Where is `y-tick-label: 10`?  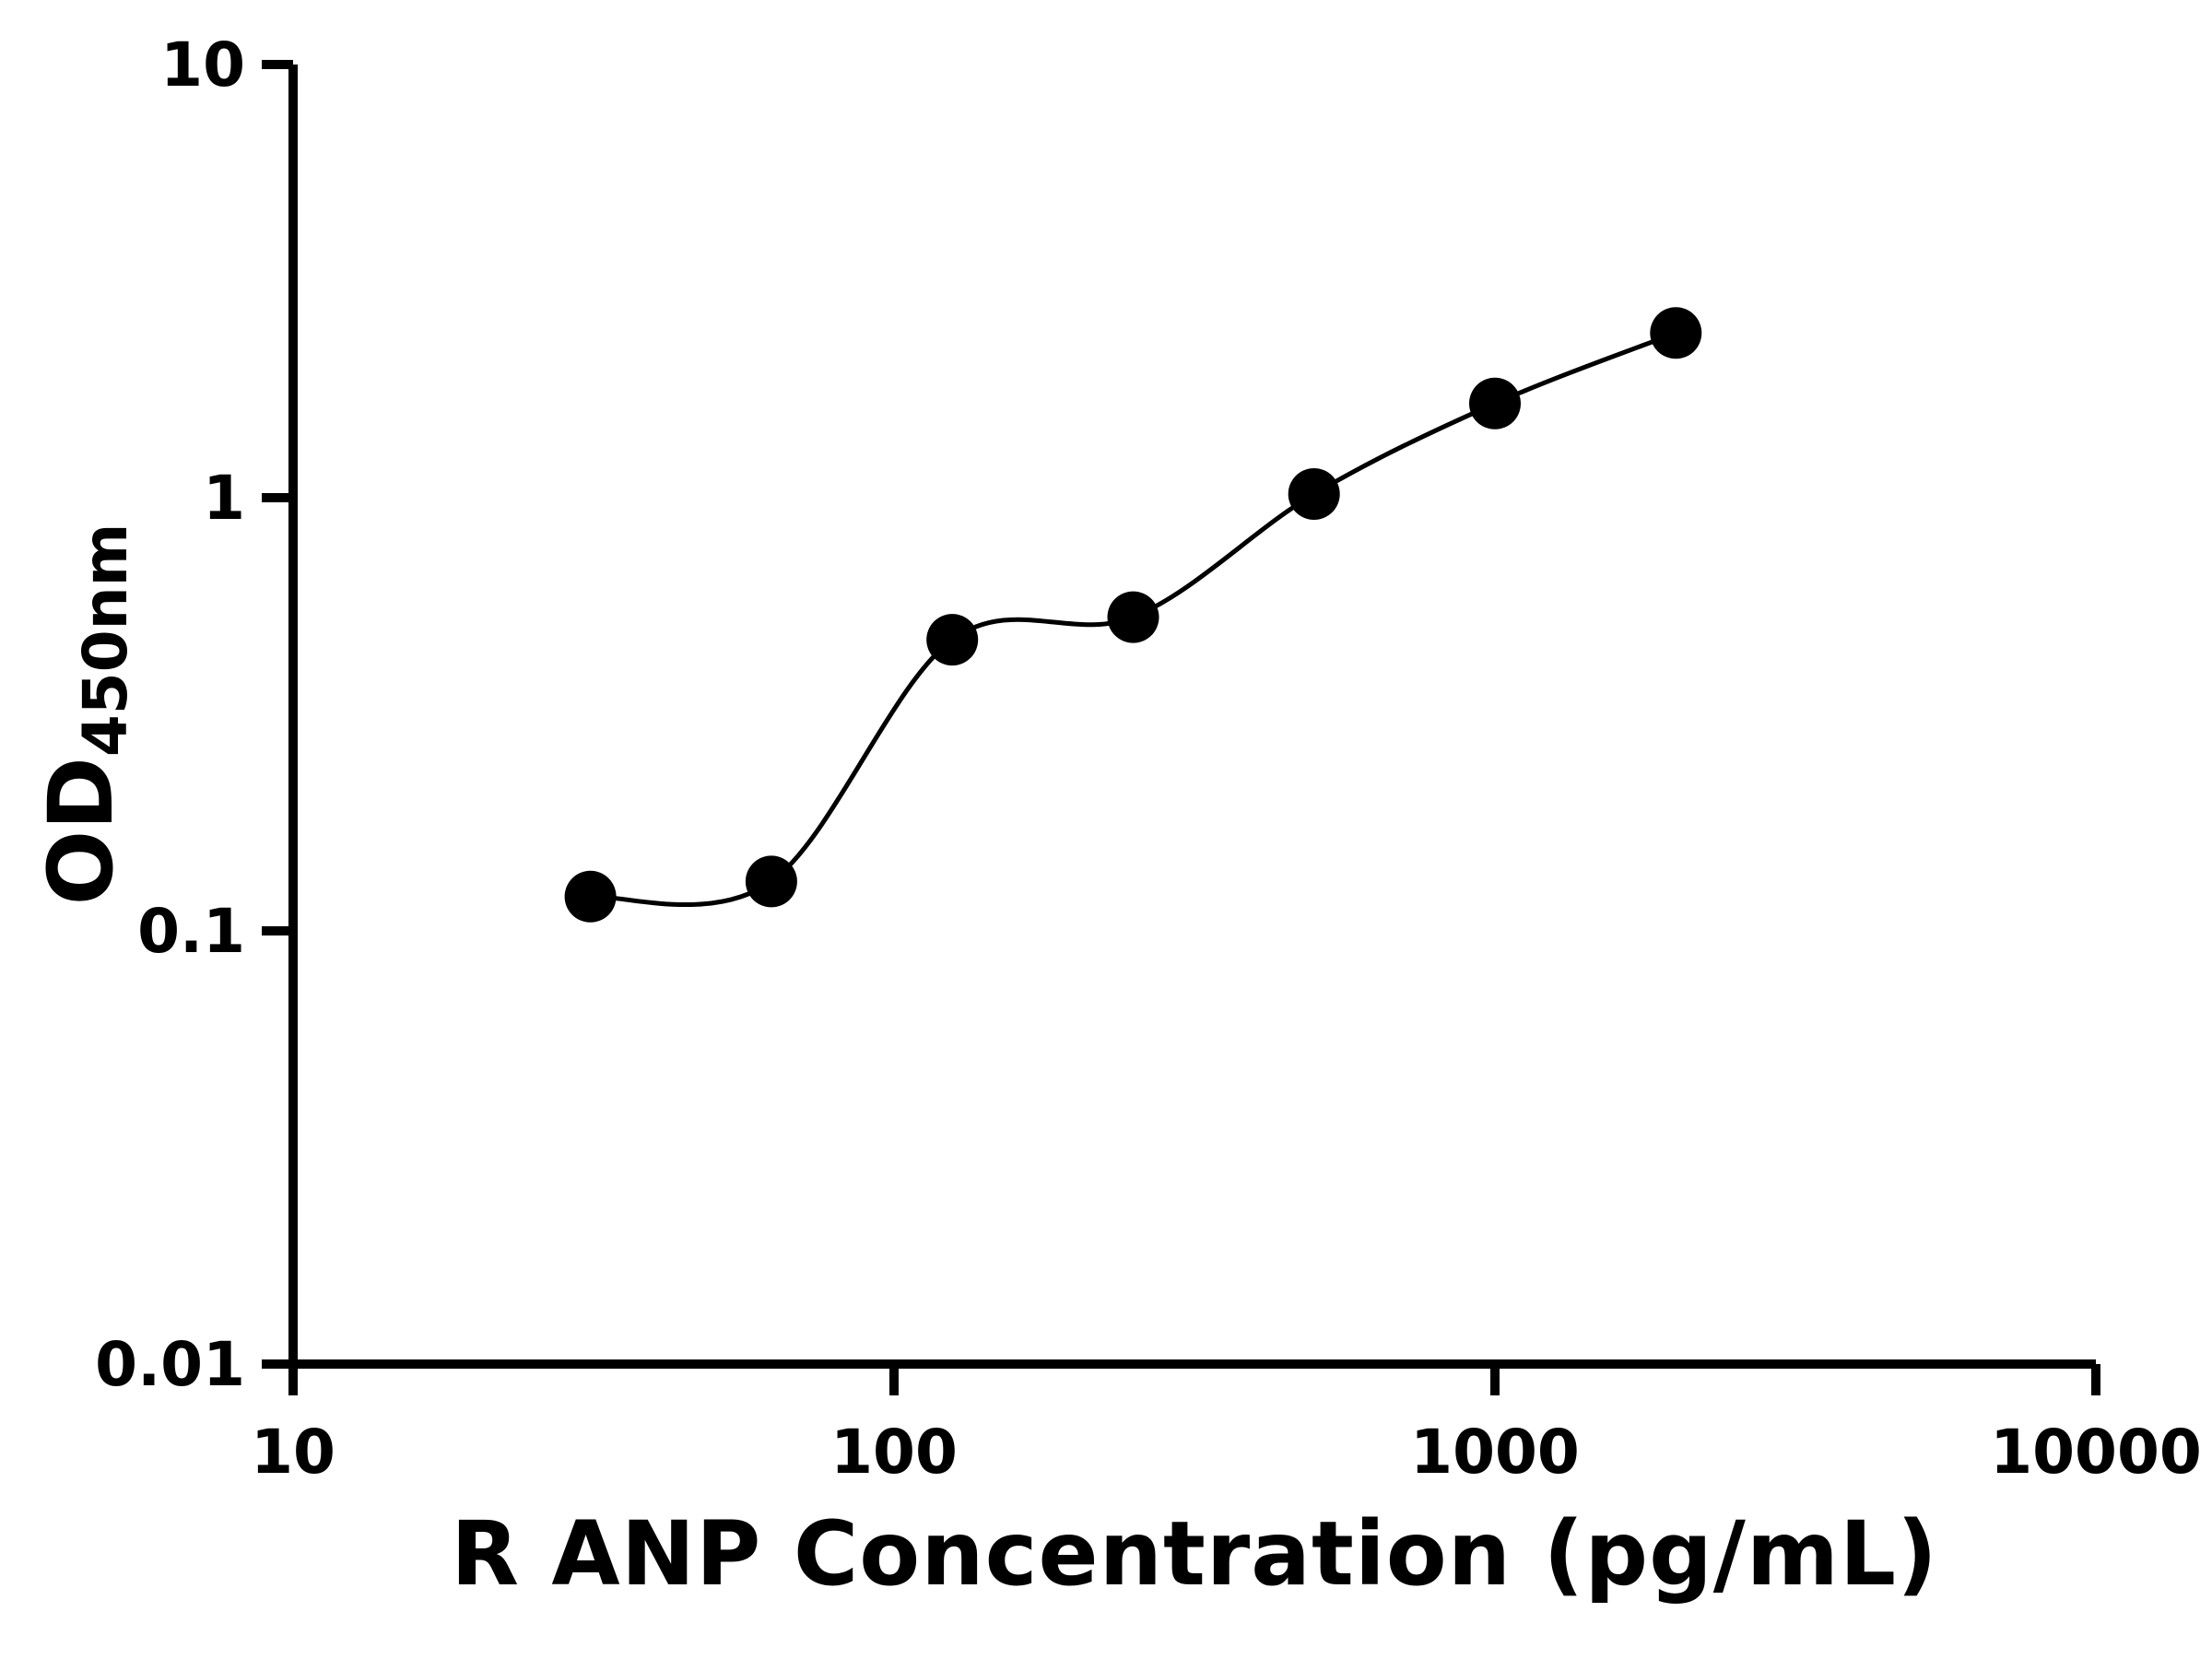 y-tick-label: 10 is located at coordinates (202, 64).